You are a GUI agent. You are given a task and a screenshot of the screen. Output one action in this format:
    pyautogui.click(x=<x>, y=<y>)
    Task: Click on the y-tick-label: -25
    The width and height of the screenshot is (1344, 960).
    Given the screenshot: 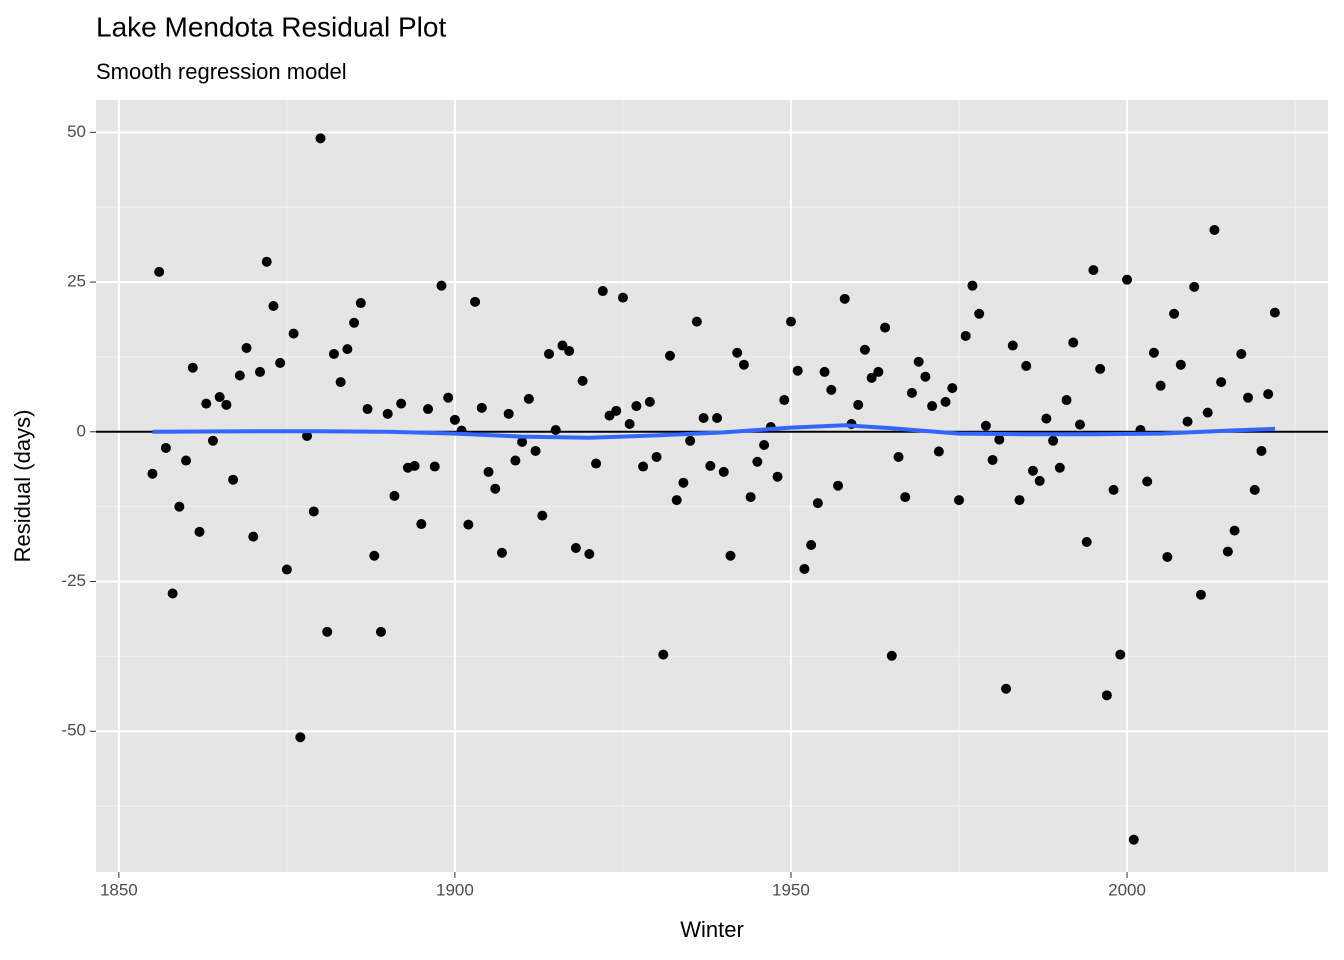 What is the action you would take?
    pyautogui.click(x=73, y=580)
    